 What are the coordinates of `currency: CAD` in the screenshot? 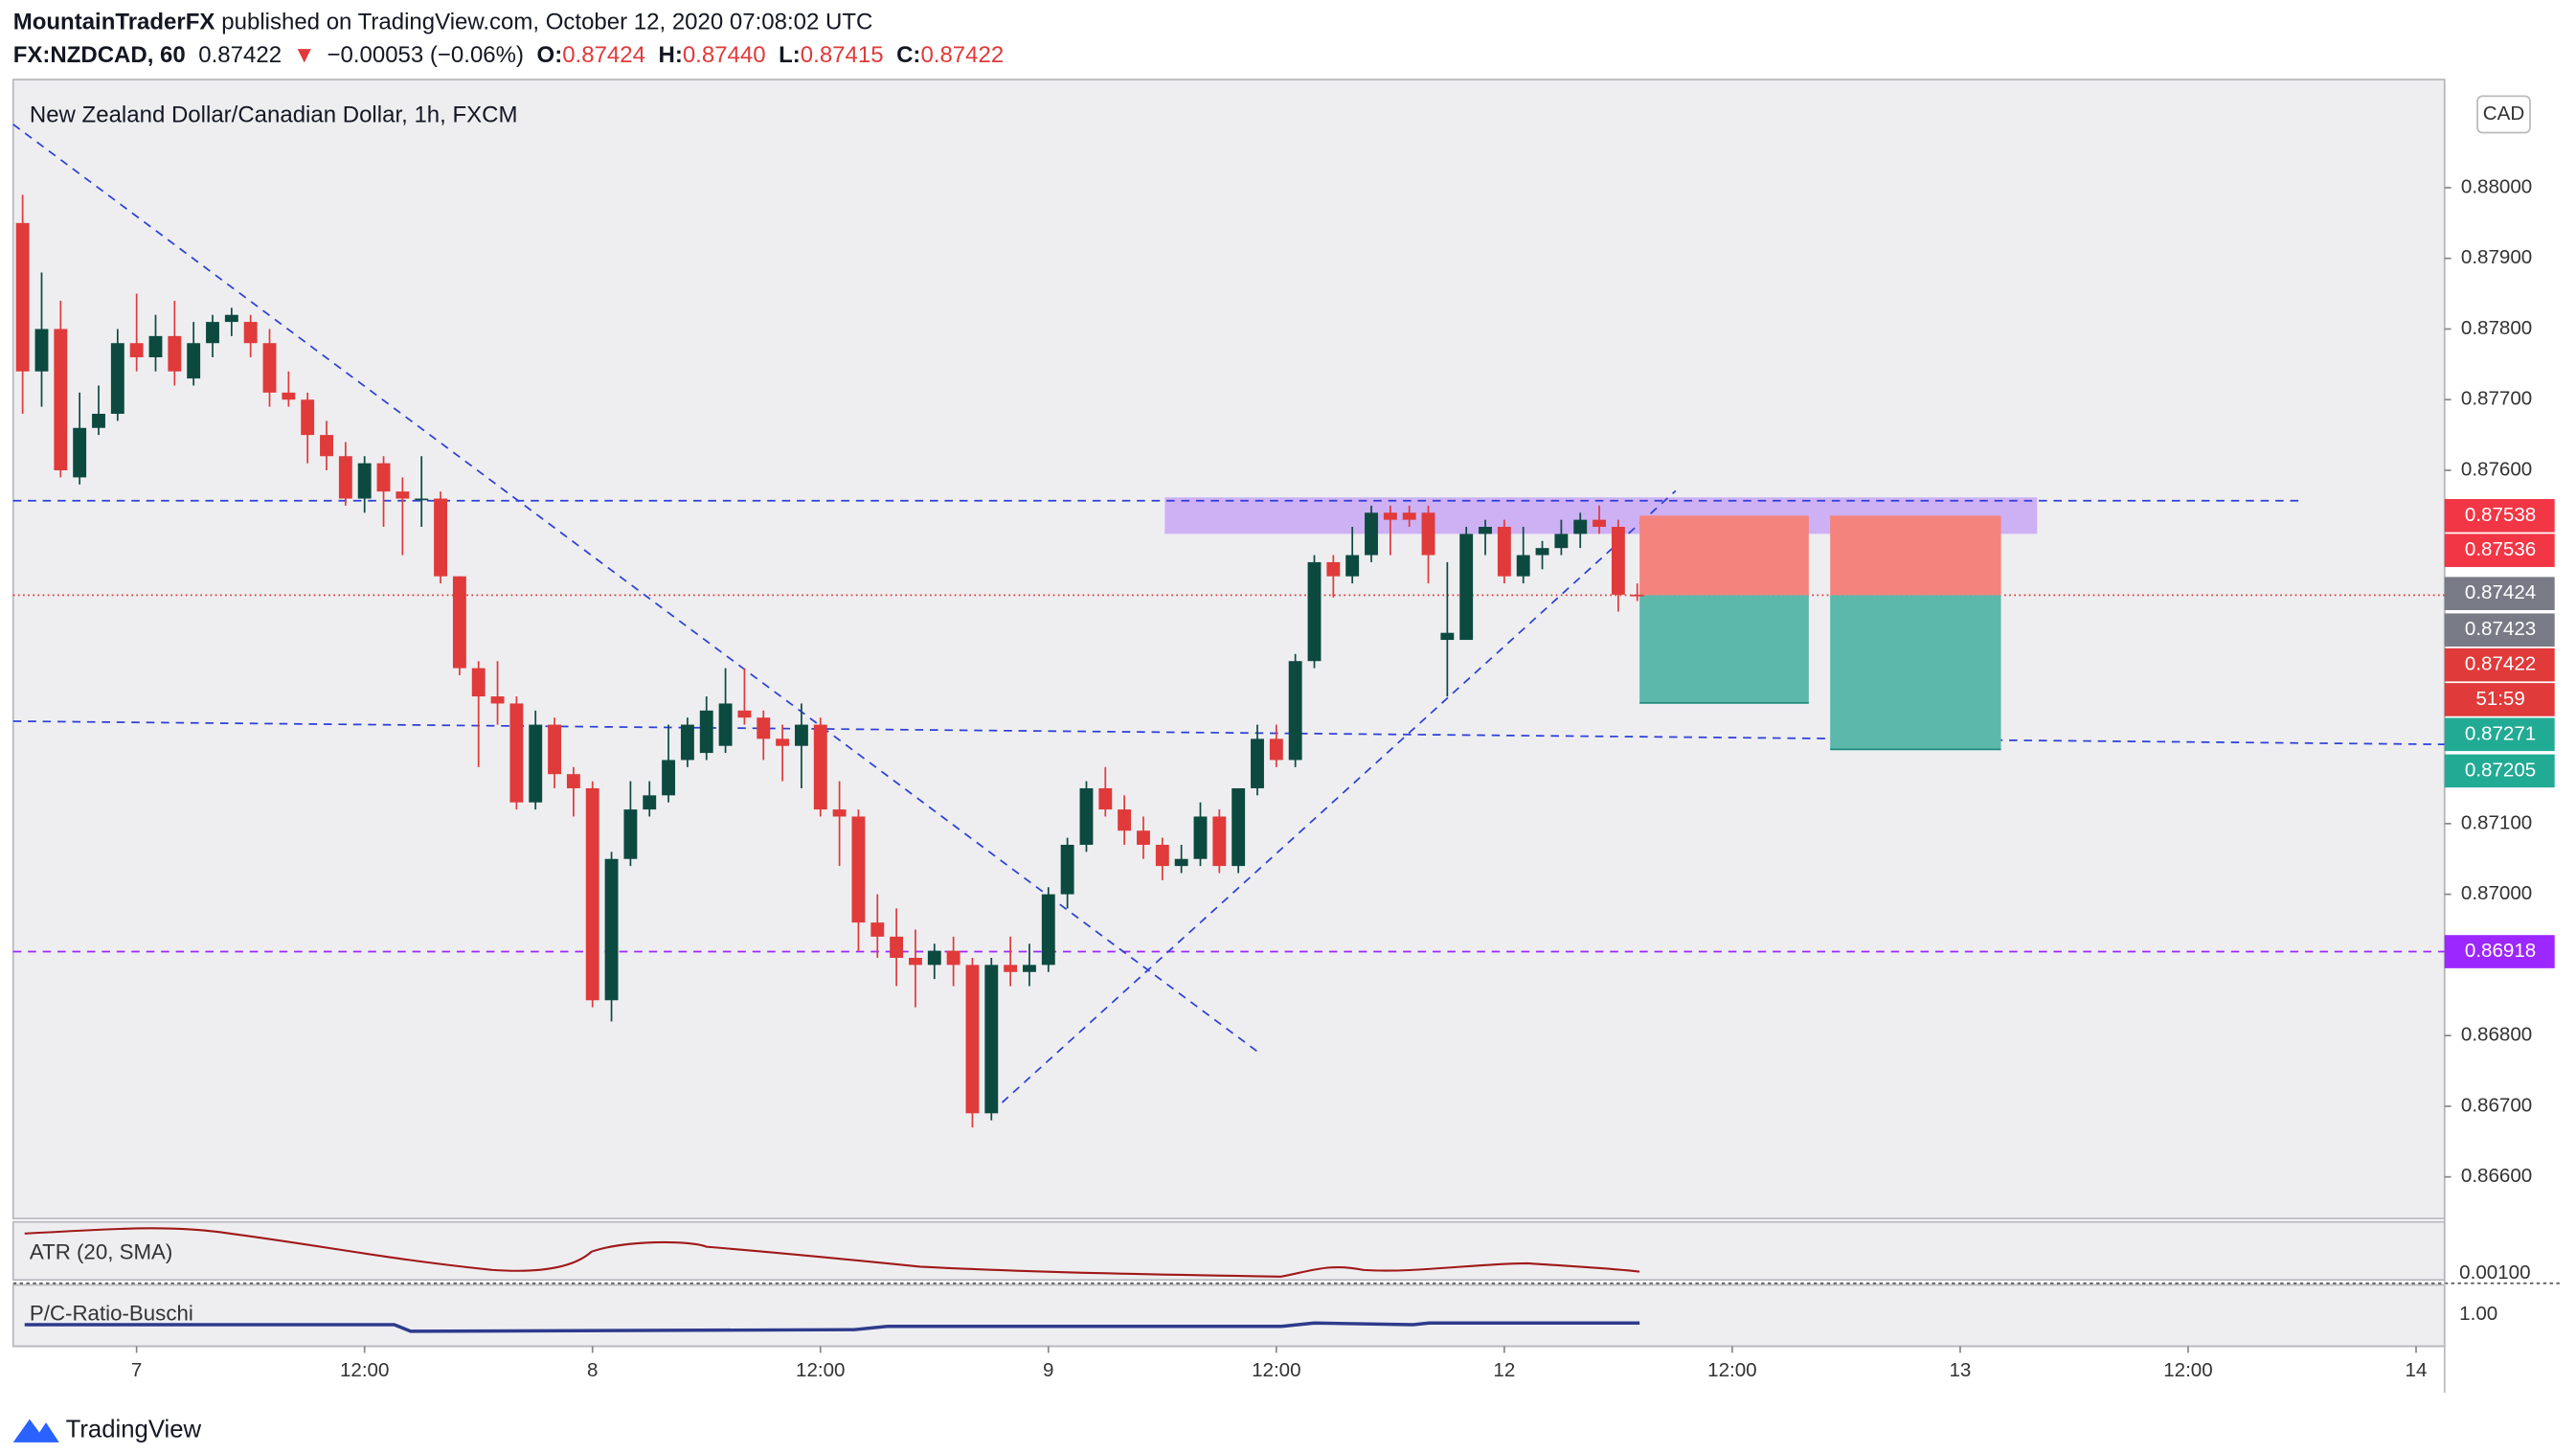 It's located at (2503, 114).